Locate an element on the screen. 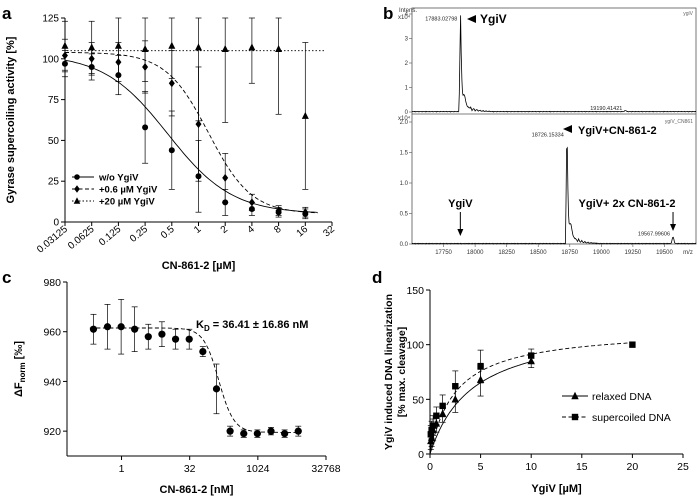  y-tick-label: 980 is located at coordinates (52, 283).